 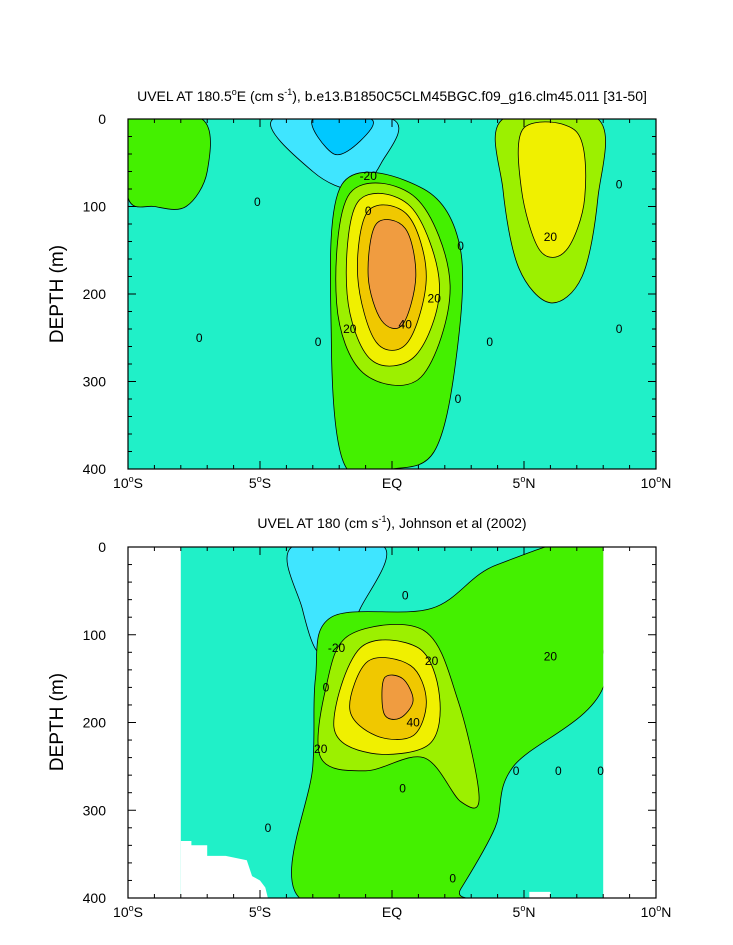 What do you see at coordinates (57, 722) in the screenshot?
I see `bottom-panel-y-axis-label: DEPTH (m)` at bounding box center [57, 722].